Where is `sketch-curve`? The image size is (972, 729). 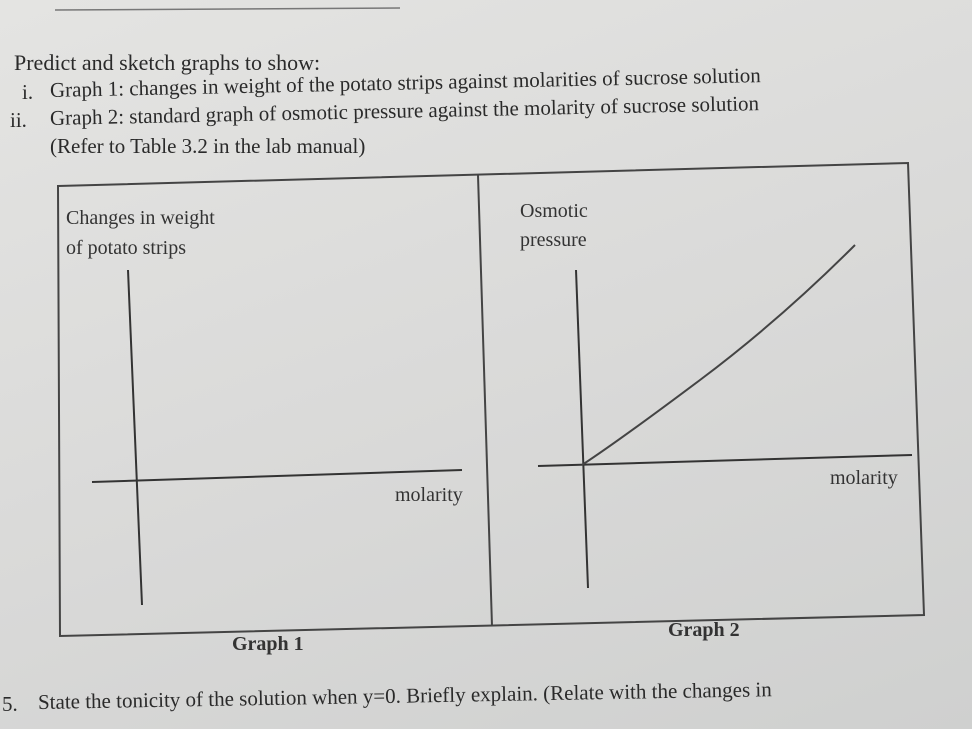
sketch-curve is located at coordinates (718, 355).